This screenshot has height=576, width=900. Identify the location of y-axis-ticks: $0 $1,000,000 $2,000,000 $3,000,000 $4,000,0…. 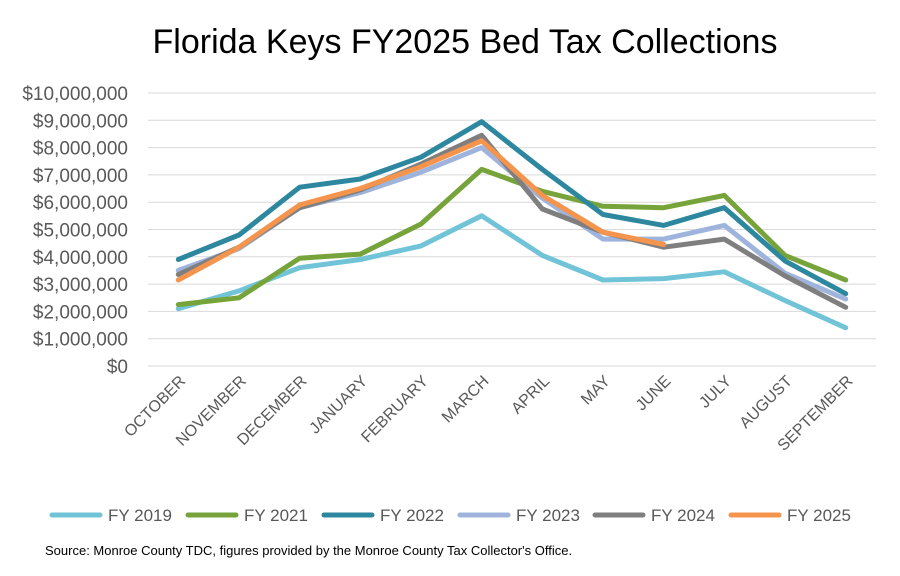
(75, 231).